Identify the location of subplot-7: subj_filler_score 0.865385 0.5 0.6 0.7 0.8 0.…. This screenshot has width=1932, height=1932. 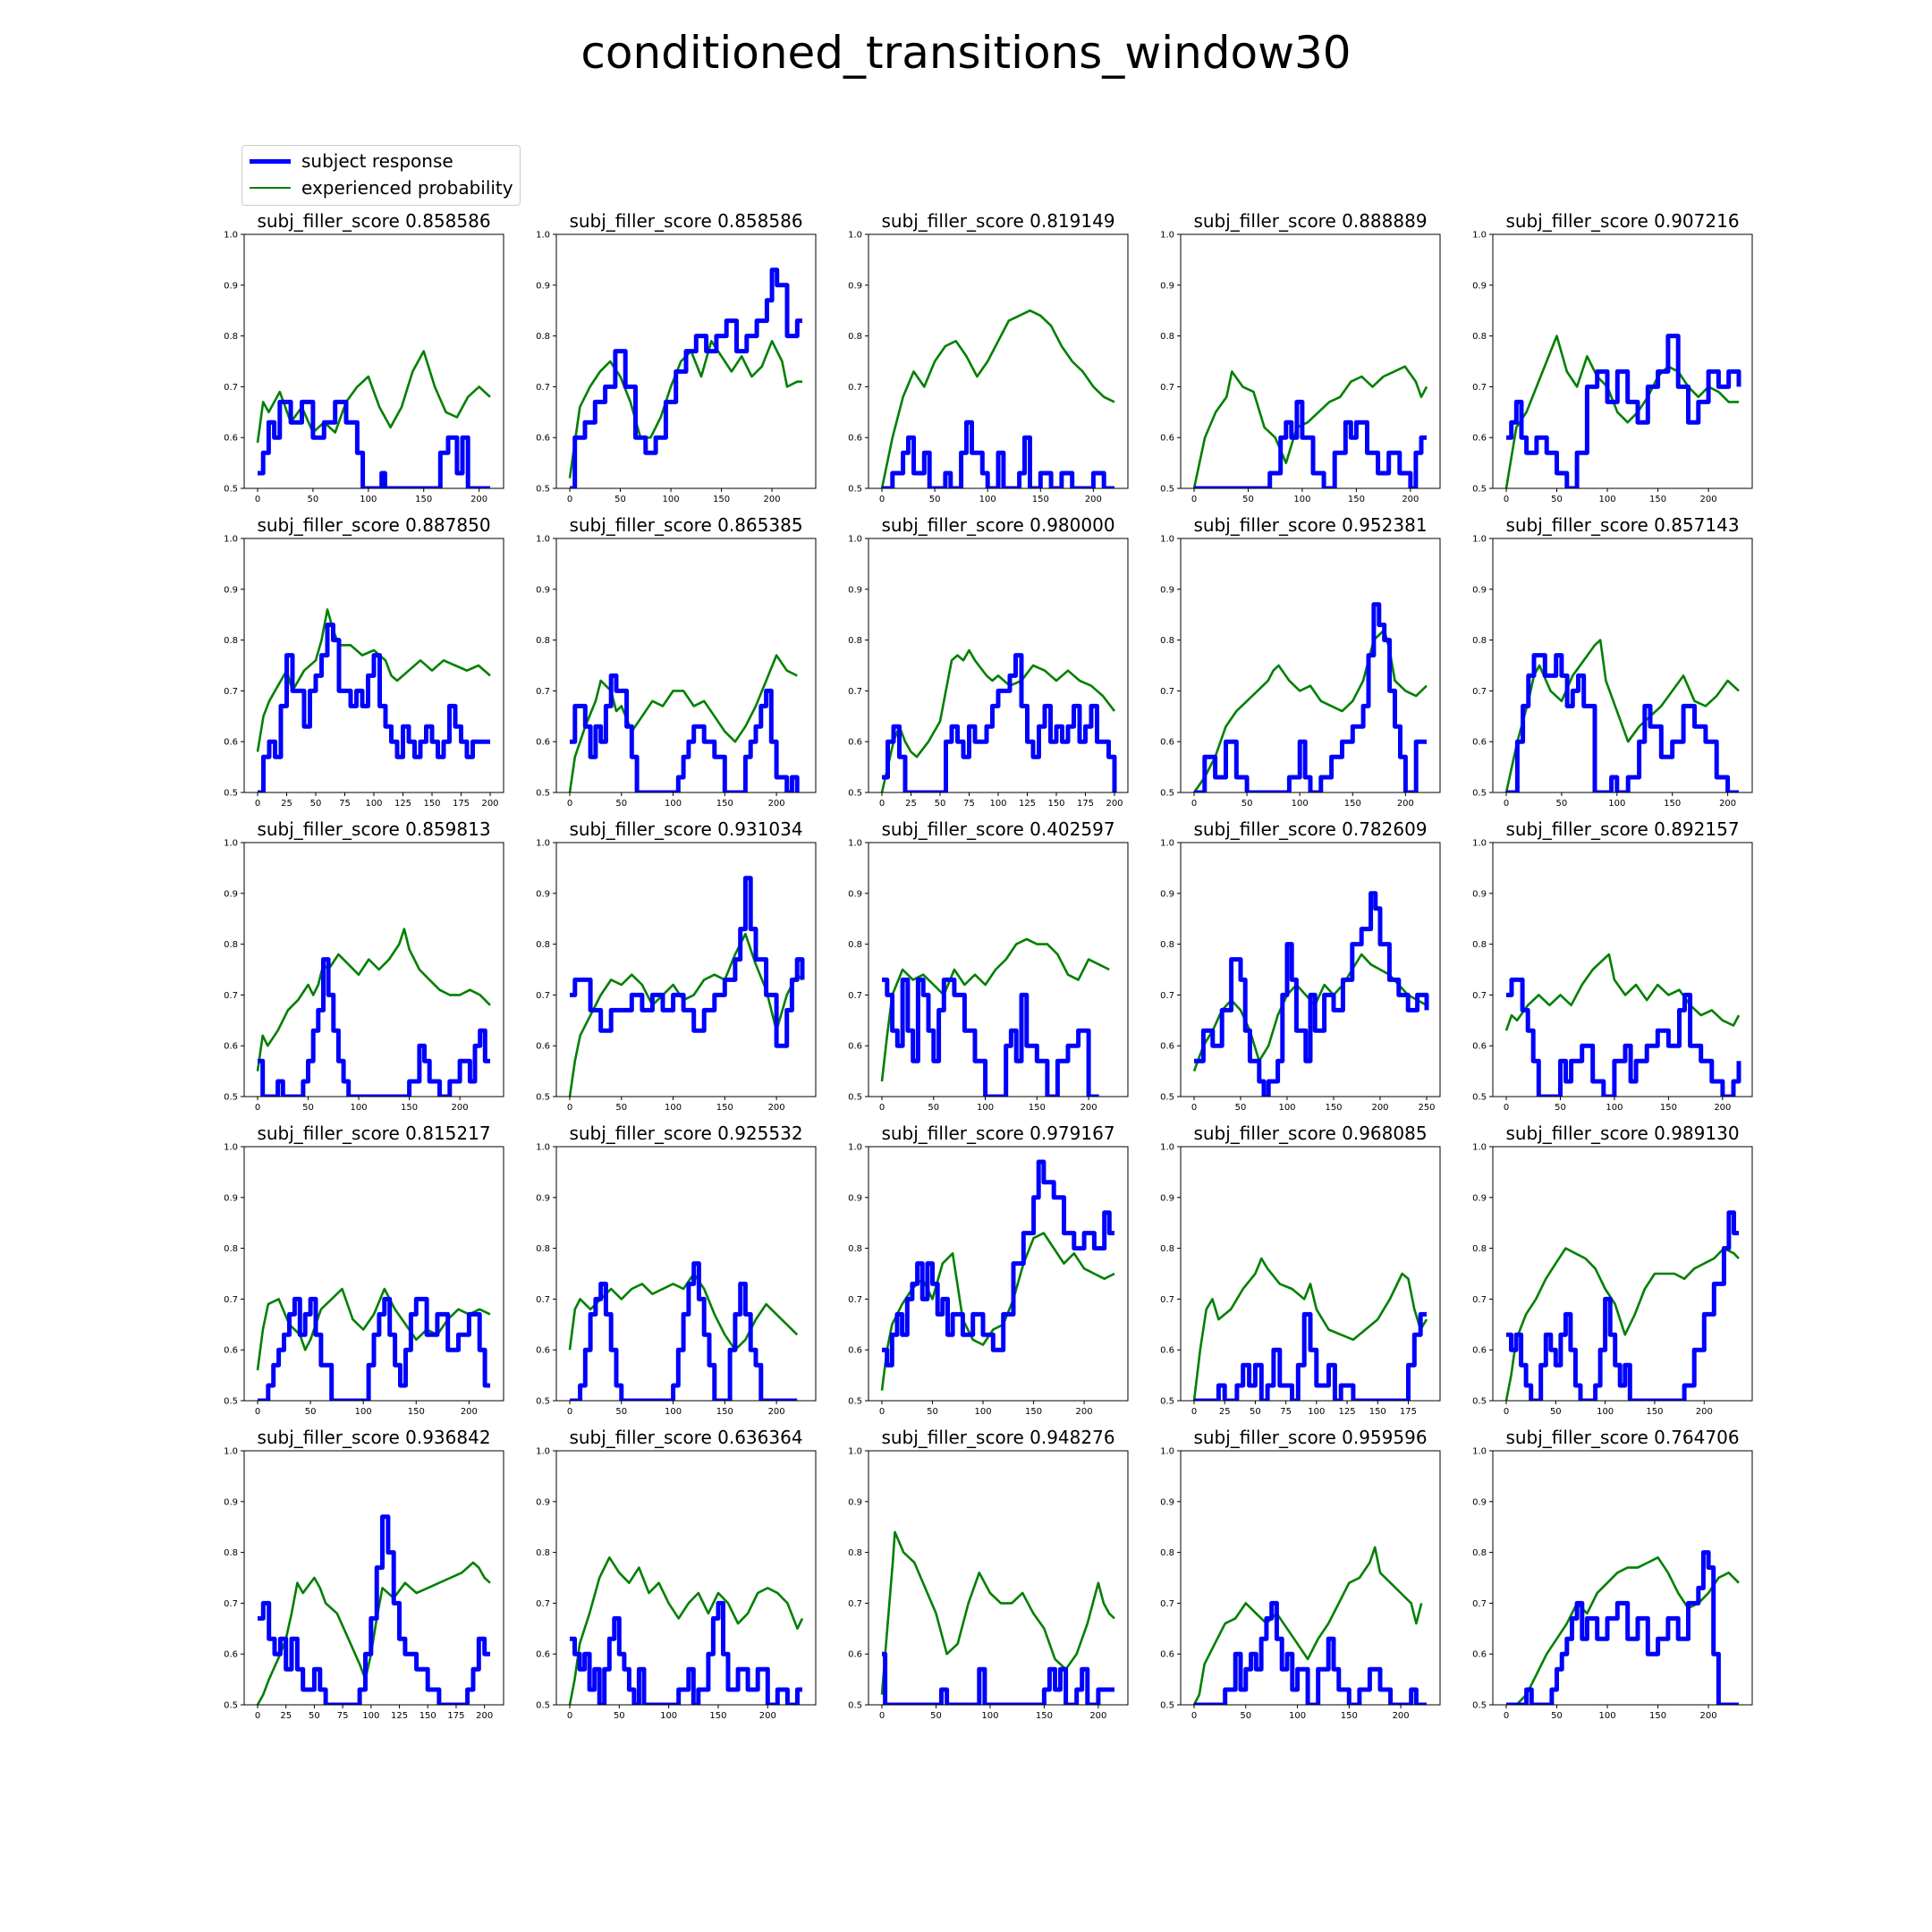
(676, 661).